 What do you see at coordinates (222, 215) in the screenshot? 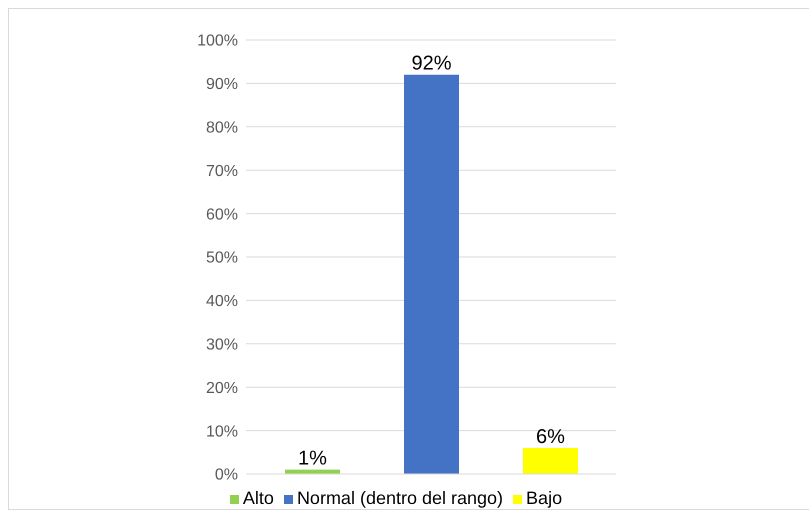
I see `y-tick-label: 60%` at bounding box center [222, 215].